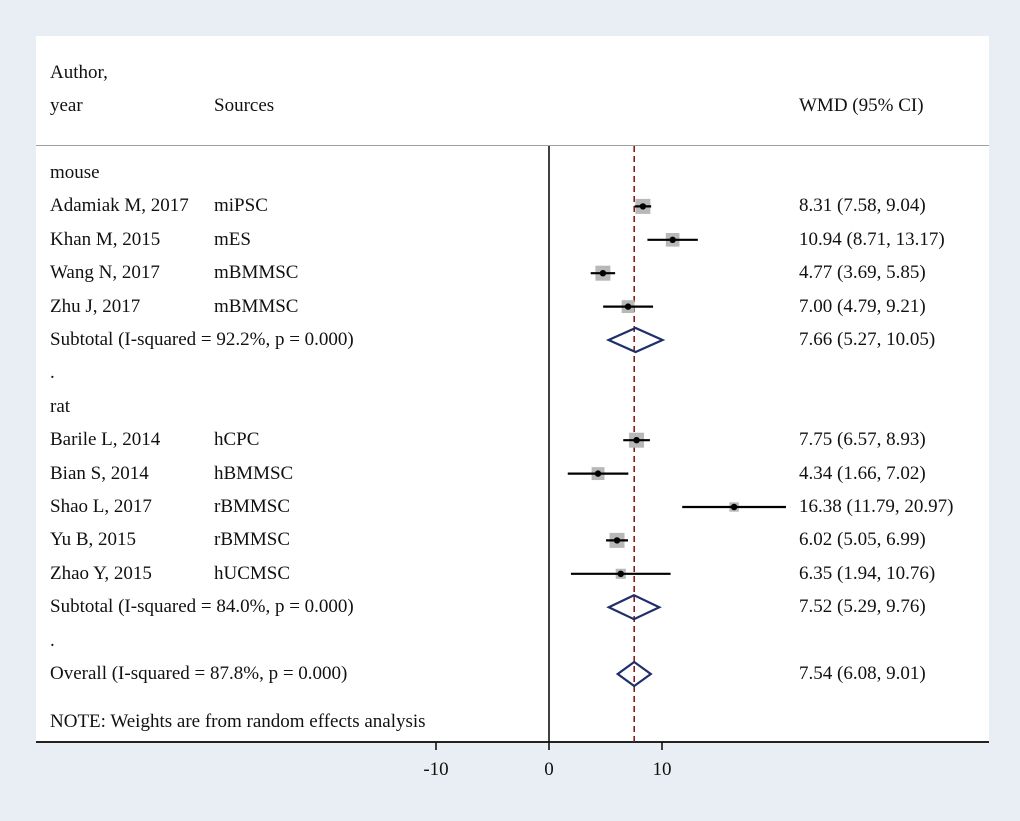 Image resolution: width=1020 pixels, height=821 pixels. What do you see at coordinates (93, 540) in the screenshot?
I see `study-author: Yu B, 2015` at bounding box center [93, 540].